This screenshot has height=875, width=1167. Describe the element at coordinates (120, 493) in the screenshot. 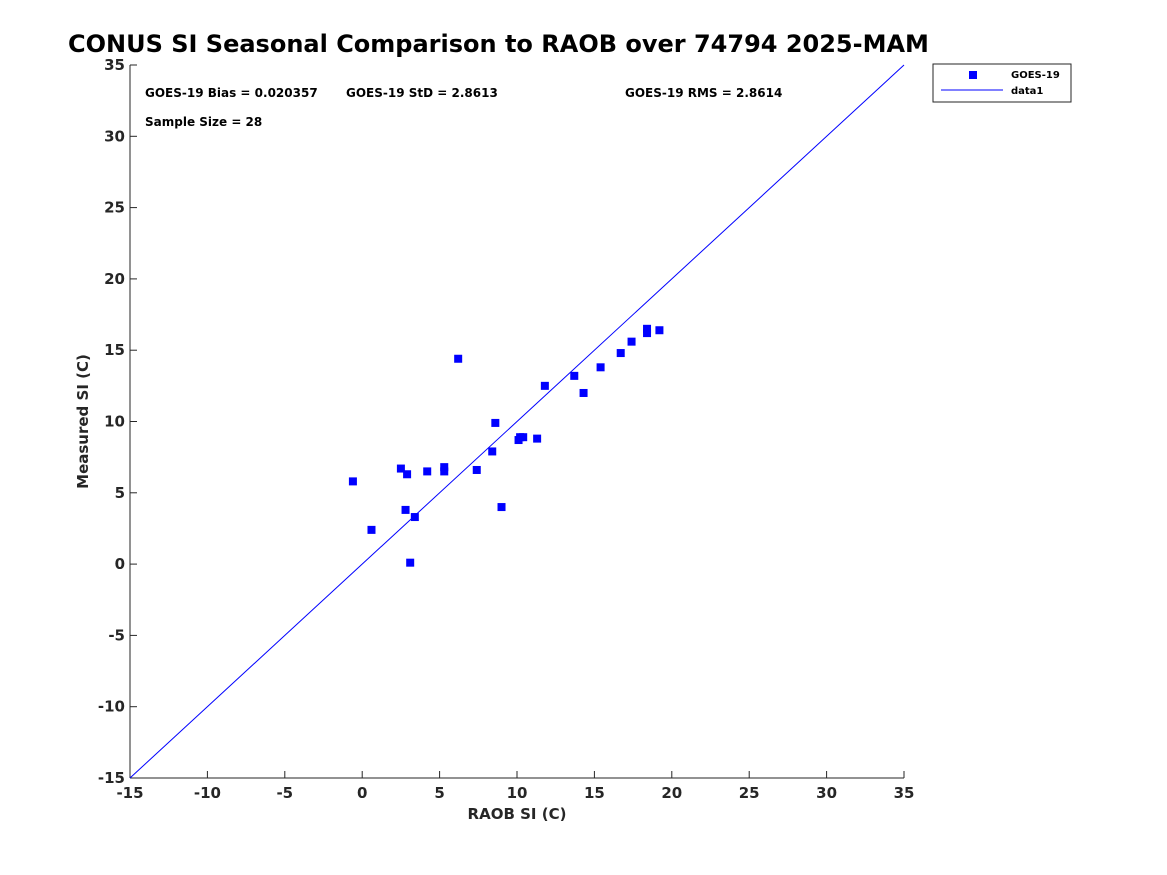

I see `y-tick-label-4: 5` at that location.